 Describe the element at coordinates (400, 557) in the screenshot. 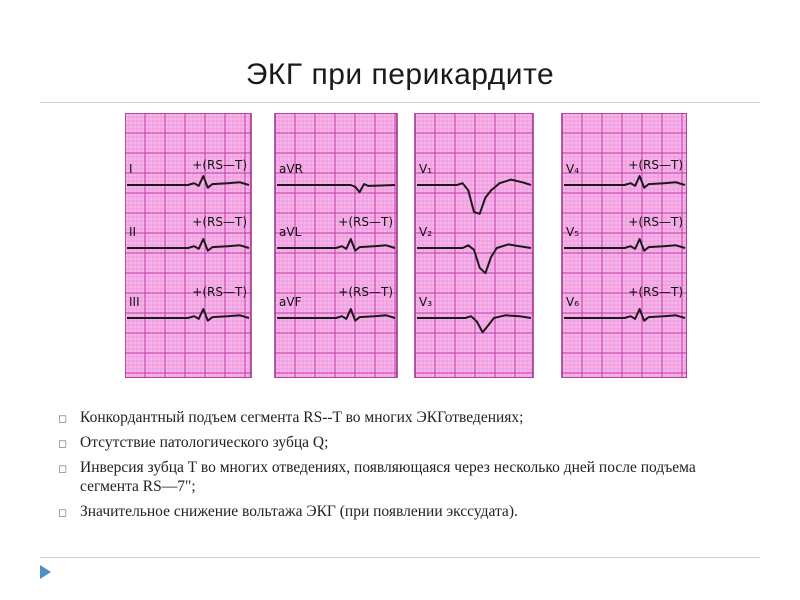

I see `bottom-divider` at that location.